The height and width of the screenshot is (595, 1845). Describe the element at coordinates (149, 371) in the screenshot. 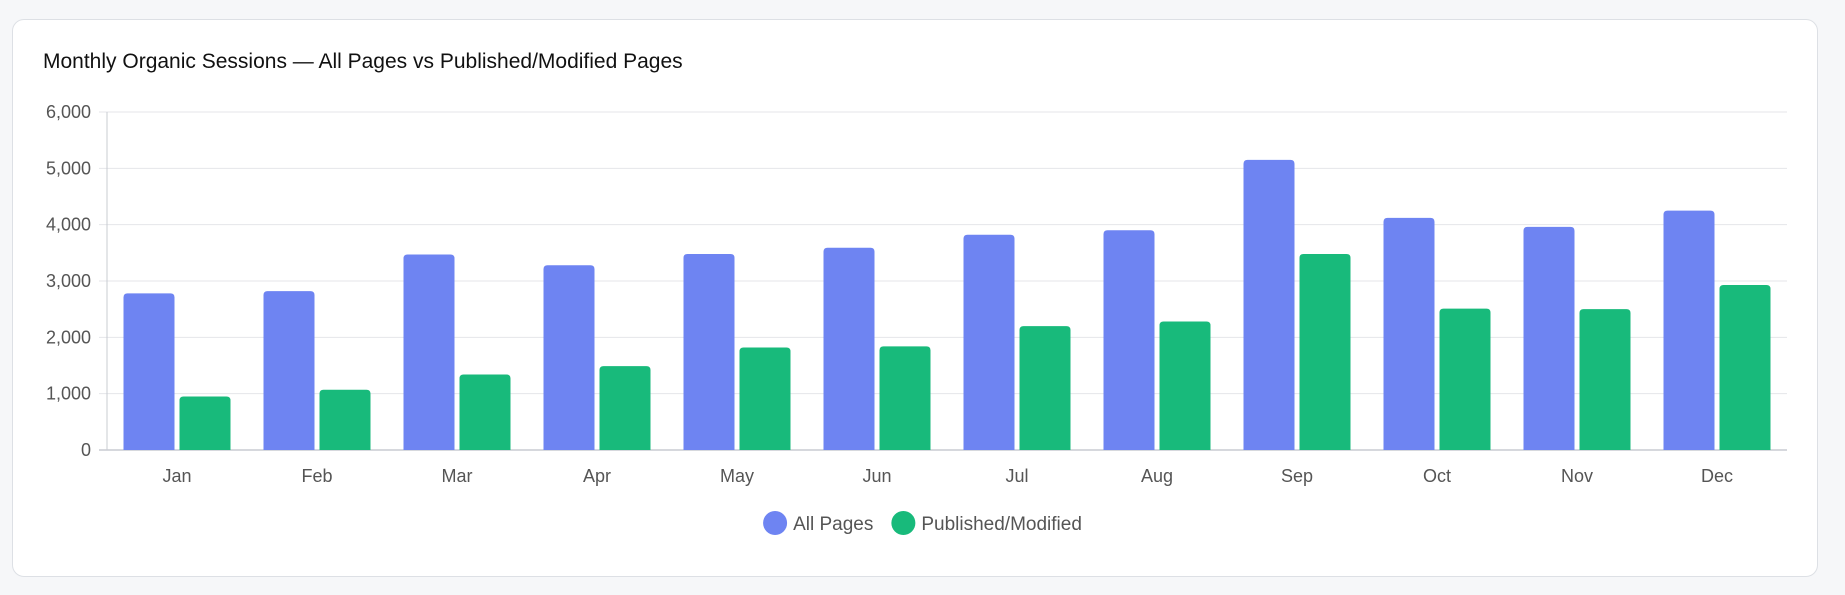

I see `bar-all-pages-jan` at that location.